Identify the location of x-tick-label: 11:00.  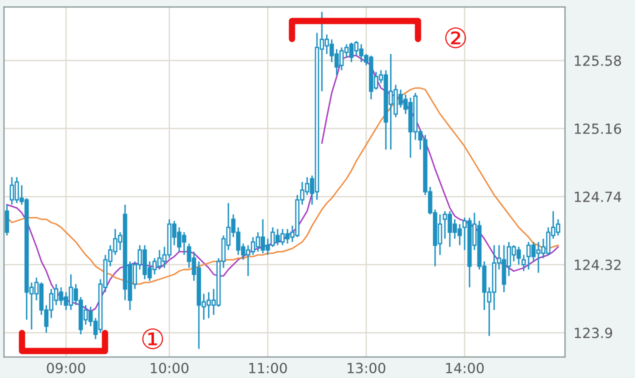
(268, 368).